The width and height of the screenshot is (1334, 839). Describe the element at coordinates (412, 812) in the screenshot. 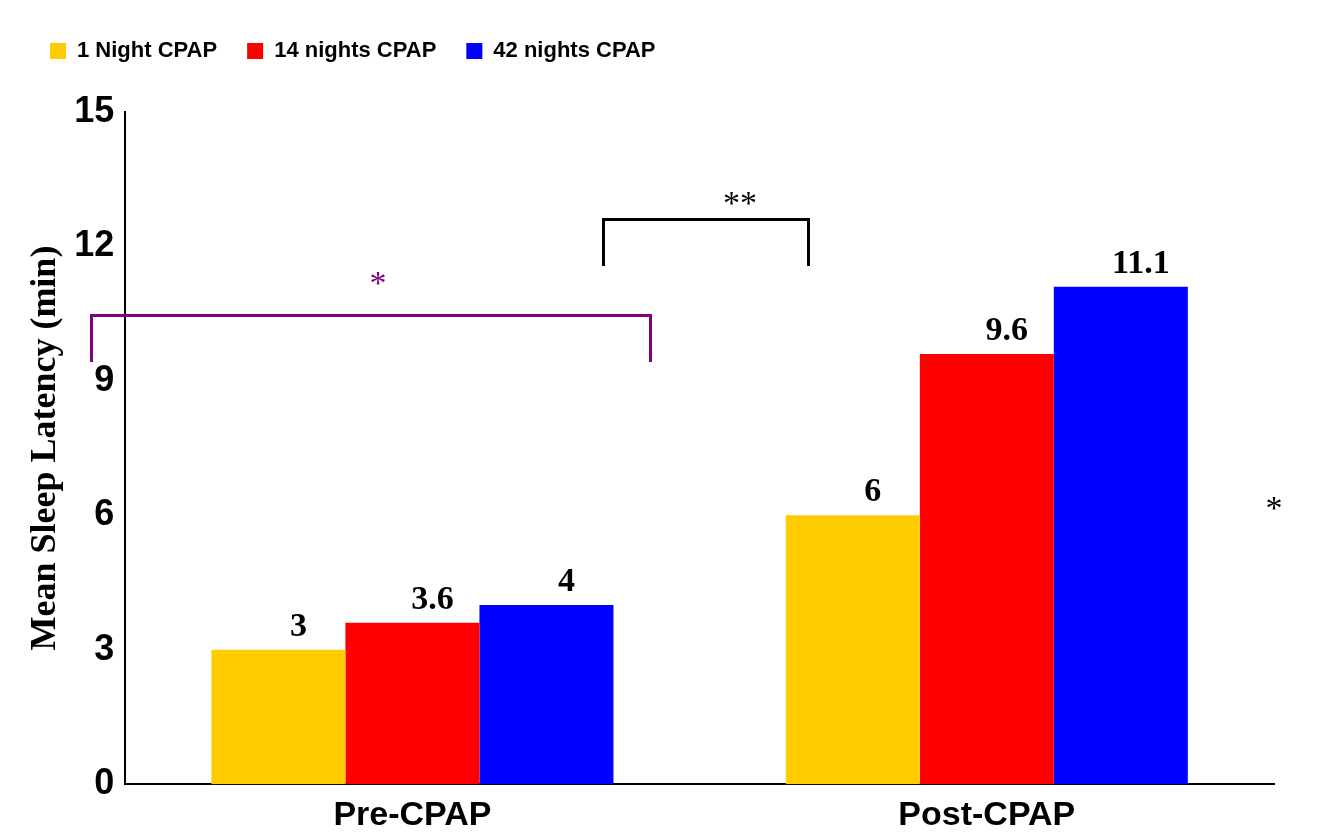

I see `x-tick-label: Pre-CPAP` at that location.